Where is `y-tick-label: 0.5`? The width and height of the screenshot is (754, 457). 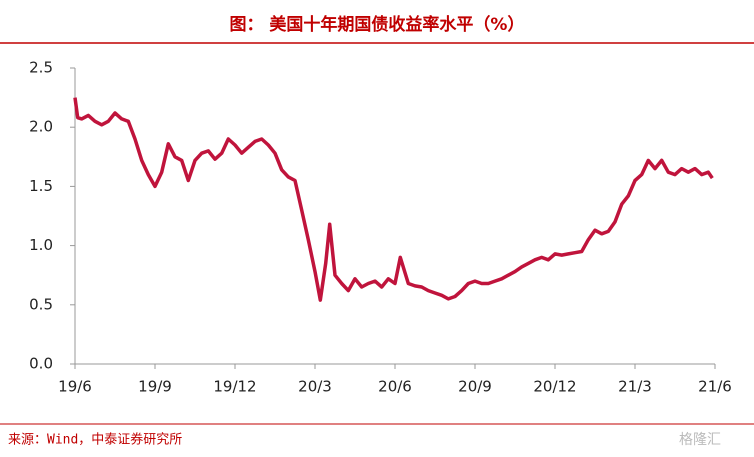 y-tick-label: 0.5 is located at coordinates (41, 304).